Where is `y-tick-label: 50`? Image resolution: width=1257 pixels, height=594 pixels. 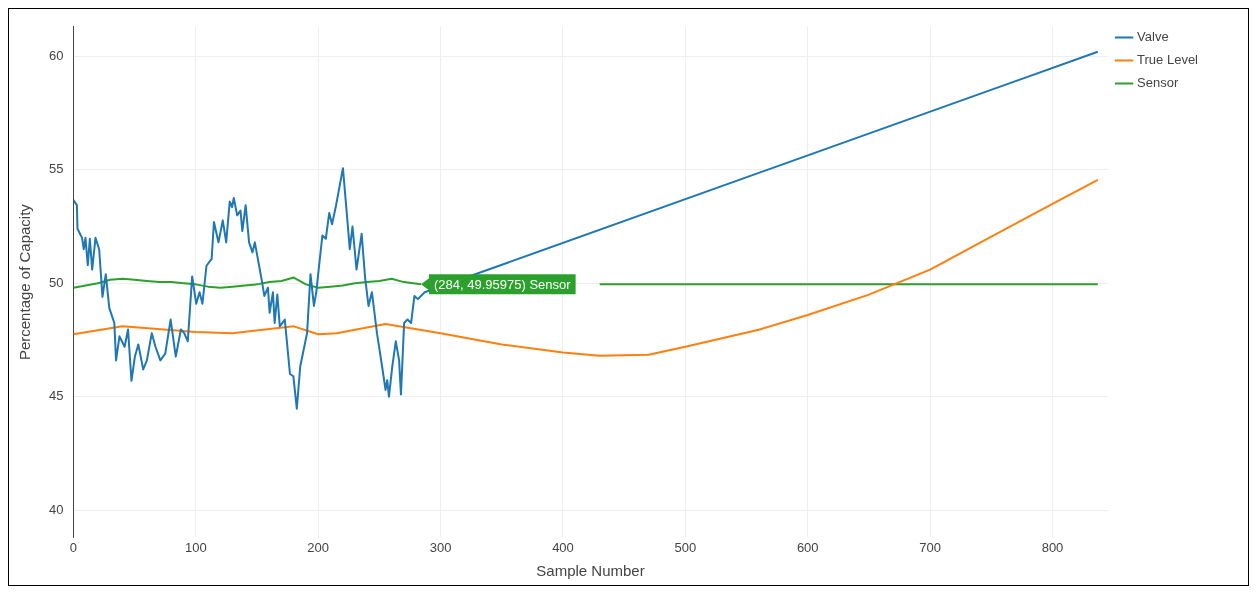 y-tick-label: 50 is located at coordinates (56, 282).